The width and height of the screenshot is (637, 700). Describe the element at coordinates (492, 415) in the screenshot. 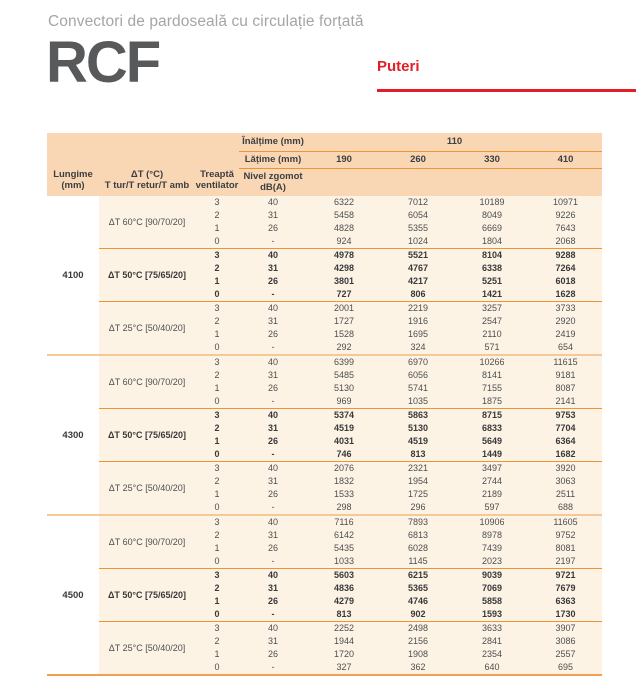

I see `power-value: 8715` at that location.